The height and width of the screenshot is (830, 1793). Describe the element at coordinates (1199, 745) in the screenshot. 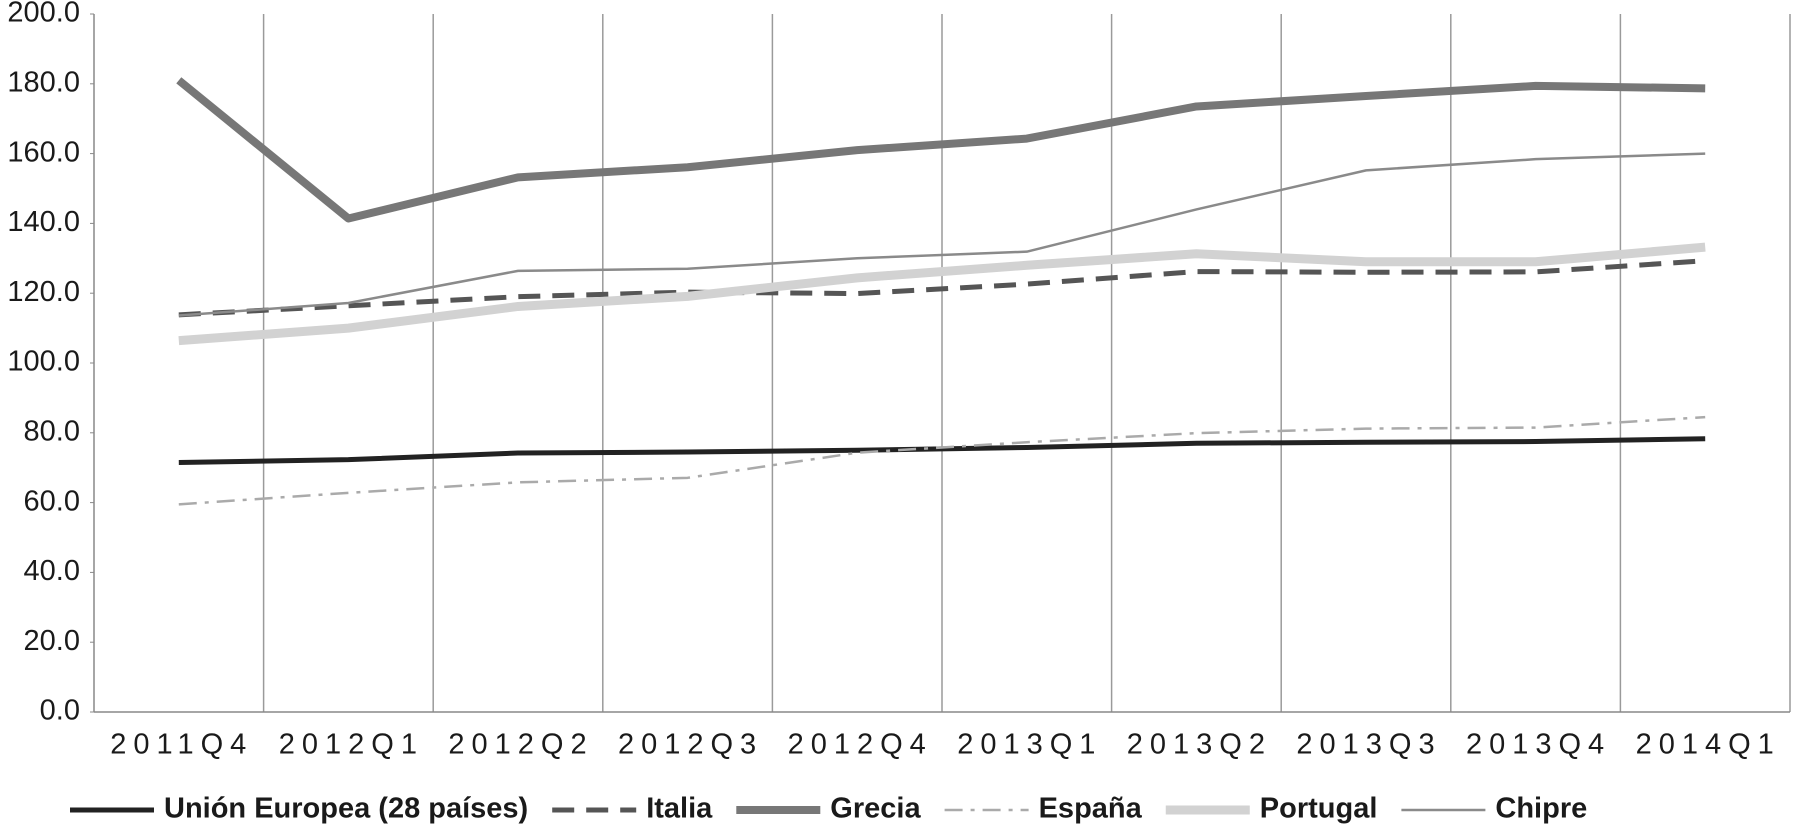

I see `x-tick-label: 2013Q2` at that location.